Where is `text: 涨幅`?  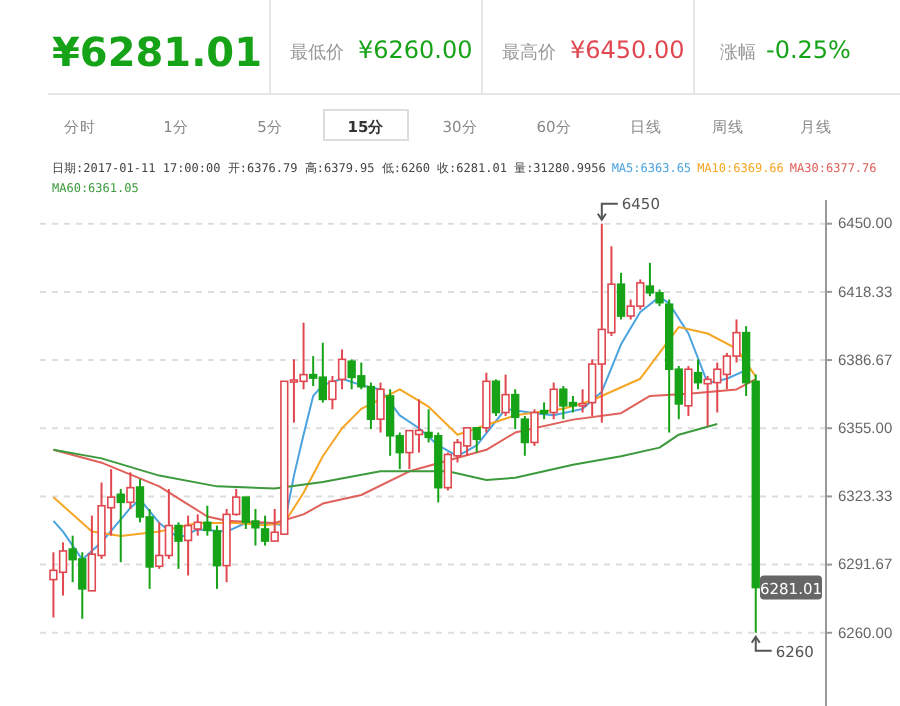
text: 涨幅 is located at coordinates (738, 53).